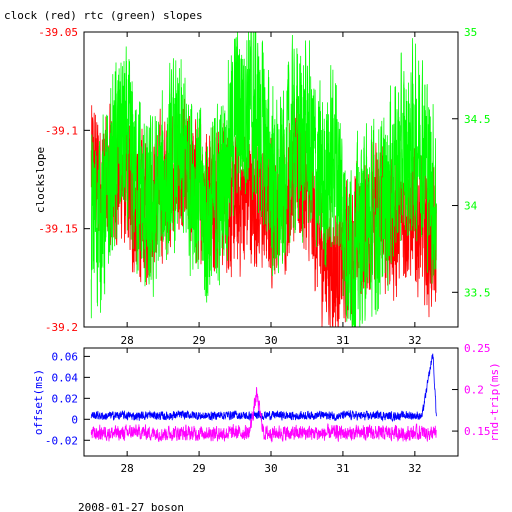  I want to click on top-x-tick-label: 32, so click(414, 340).